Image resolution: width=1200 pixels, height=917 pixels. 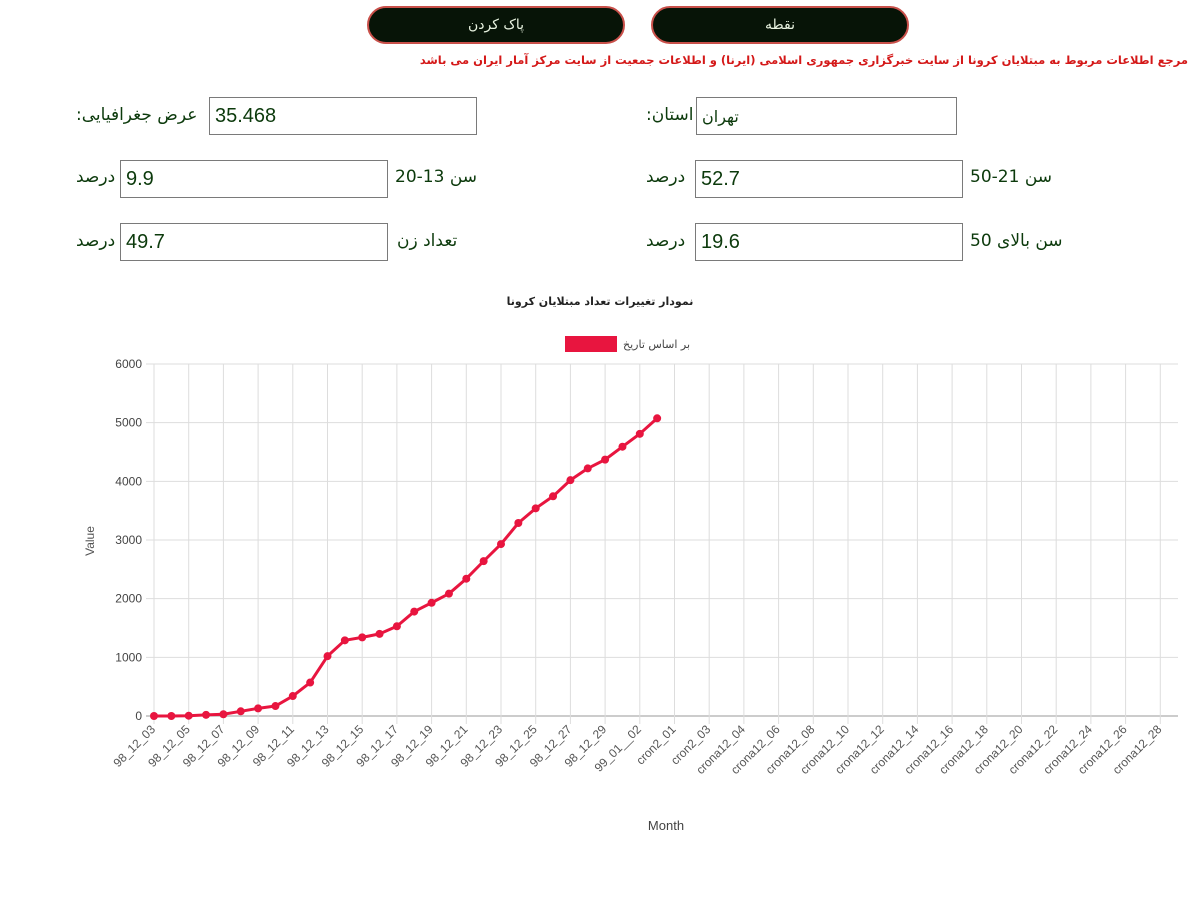 What do you see at coordinates (128, 657) in the screenshot?
I see `y-tick-label: 1000` at bounding box center [128, 657].